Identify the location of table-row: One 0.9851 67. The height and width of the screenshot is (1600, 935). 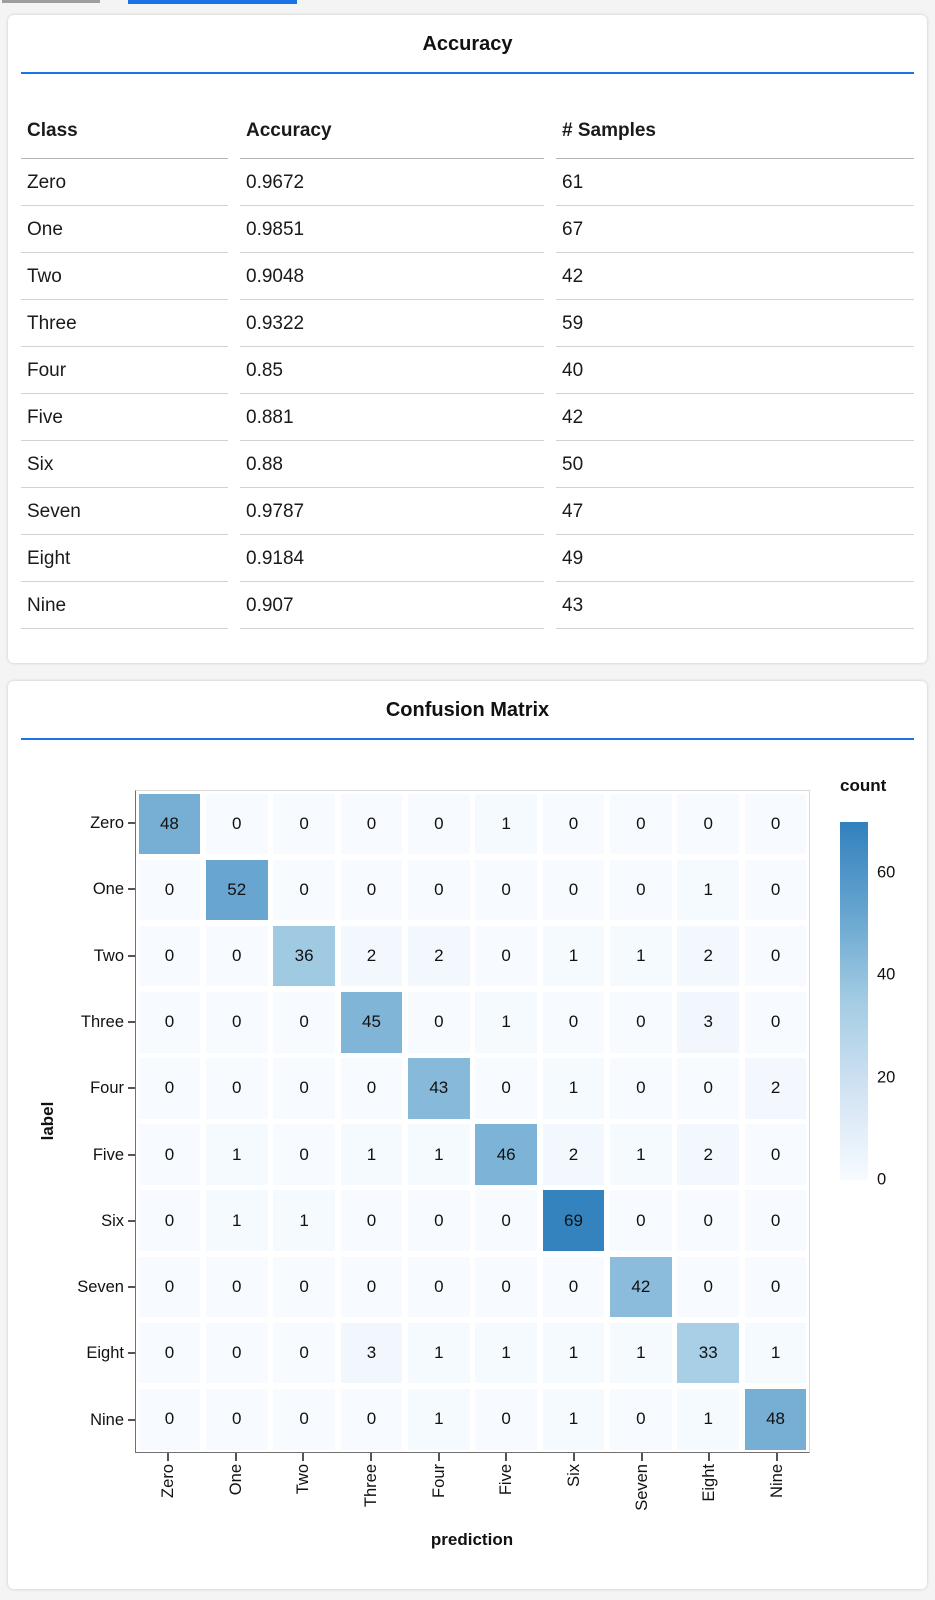
(467, 229).